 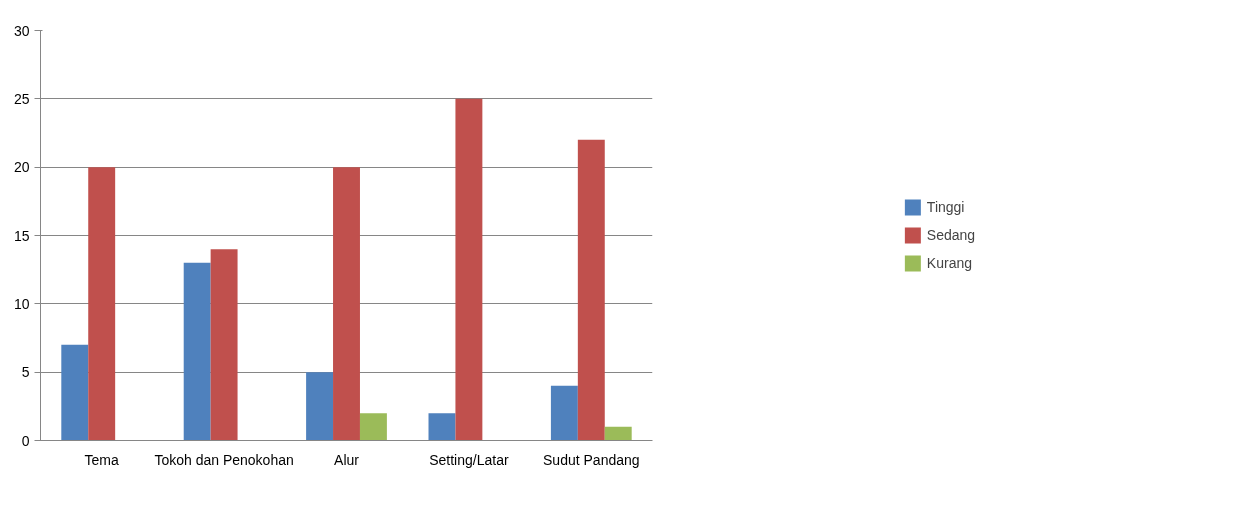 What do you see at coordinates (102, 459) in the screenshot?
I see `x-tick-label: Tema` at bounding box center [102, 459].